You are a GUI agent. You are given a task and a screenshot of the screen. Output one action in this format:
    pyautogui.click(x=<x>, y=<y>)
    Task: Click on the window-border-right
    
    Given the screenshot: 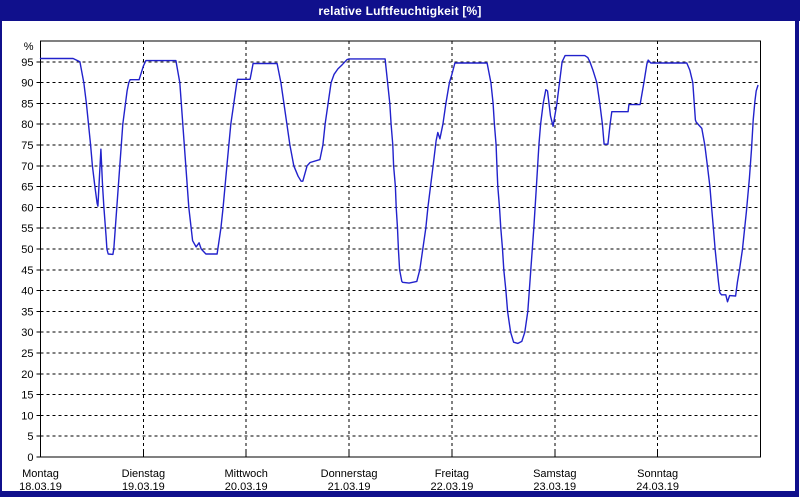 What is the action you would take?
    pyautogui.click(x=797, y=248)
    